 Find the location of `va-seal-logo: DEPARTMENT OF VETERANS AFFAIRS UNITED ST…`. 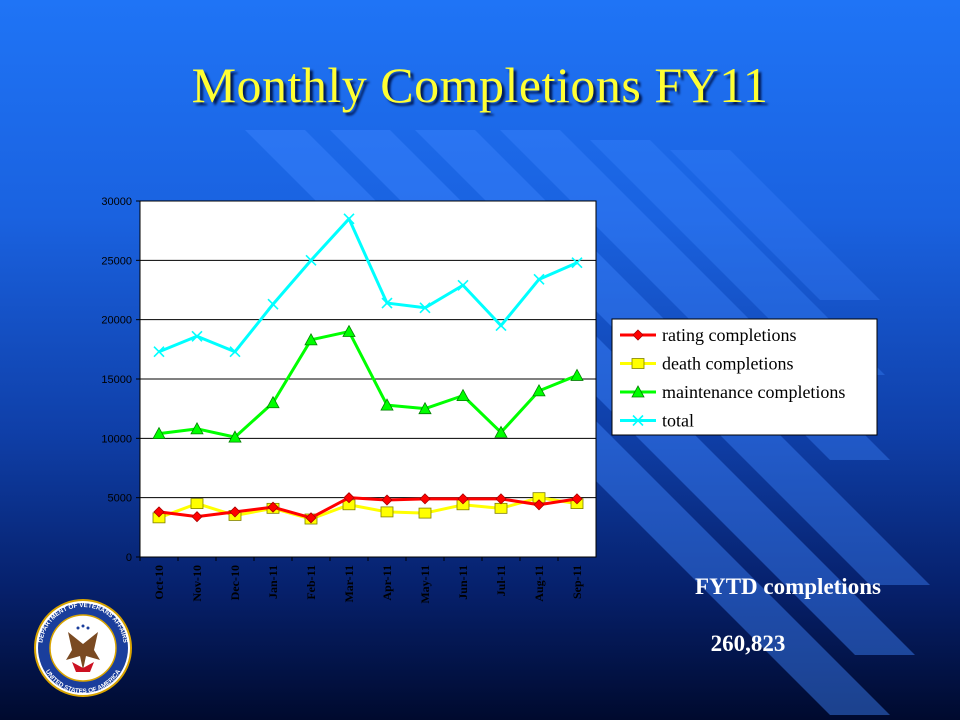

va-seal-logo: DEPARTMENT OF VETERANS AFFAIRS UNITED ST… is located at coordinates (83, 648).